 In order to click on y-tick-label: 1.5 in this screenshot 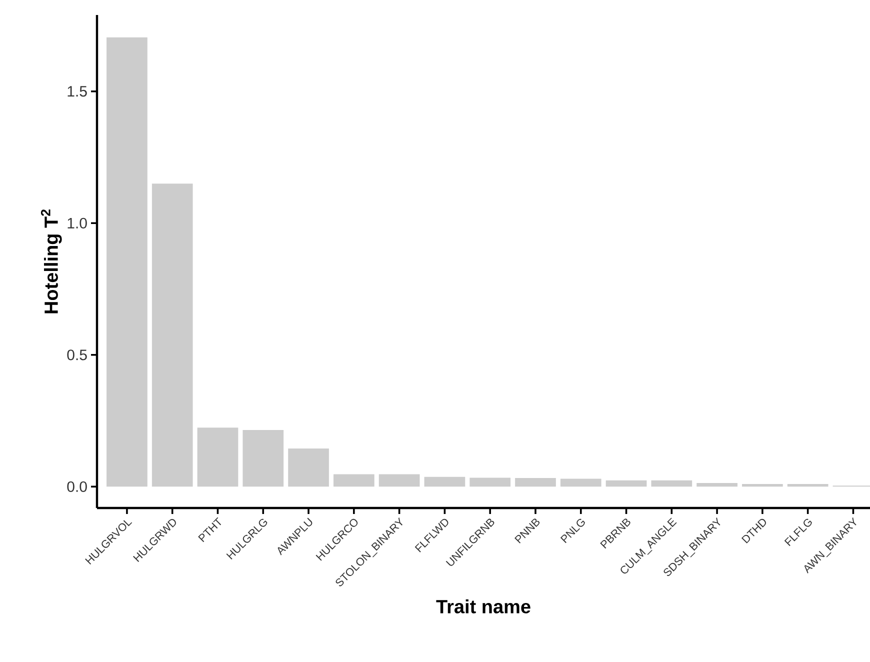, I will do `click(77, 91)`.